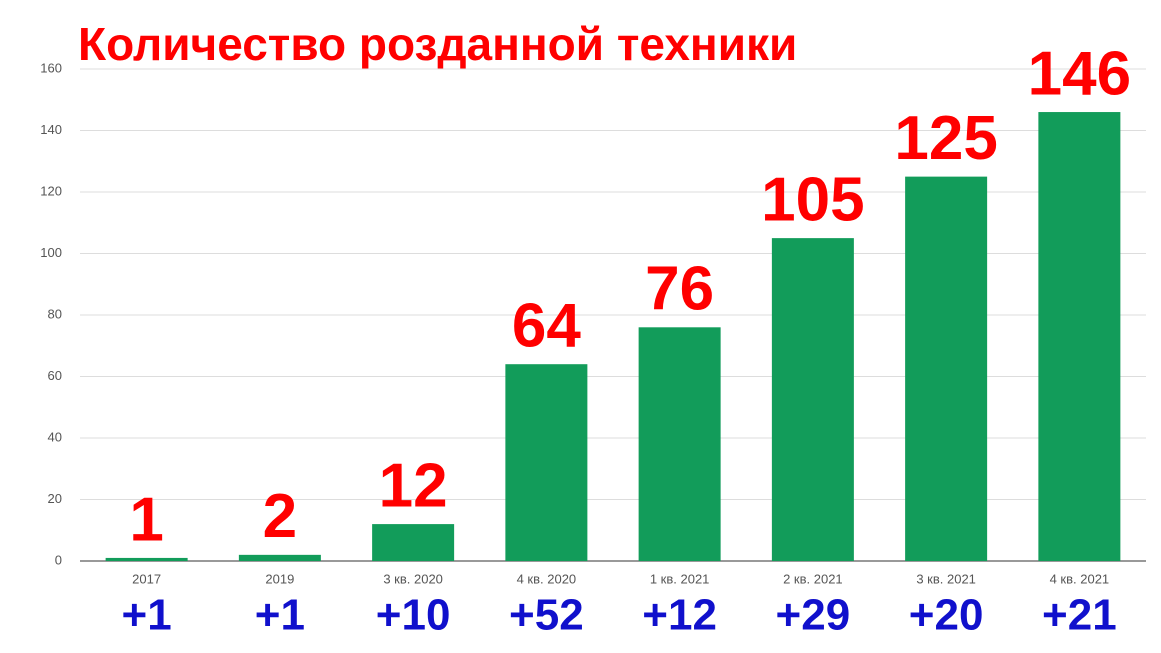 The width and height of the screenshot is (1161, 653). Describe the element at coordinates (55, 498) in the screenshot. I see `y-tick-label: 20` at that location.